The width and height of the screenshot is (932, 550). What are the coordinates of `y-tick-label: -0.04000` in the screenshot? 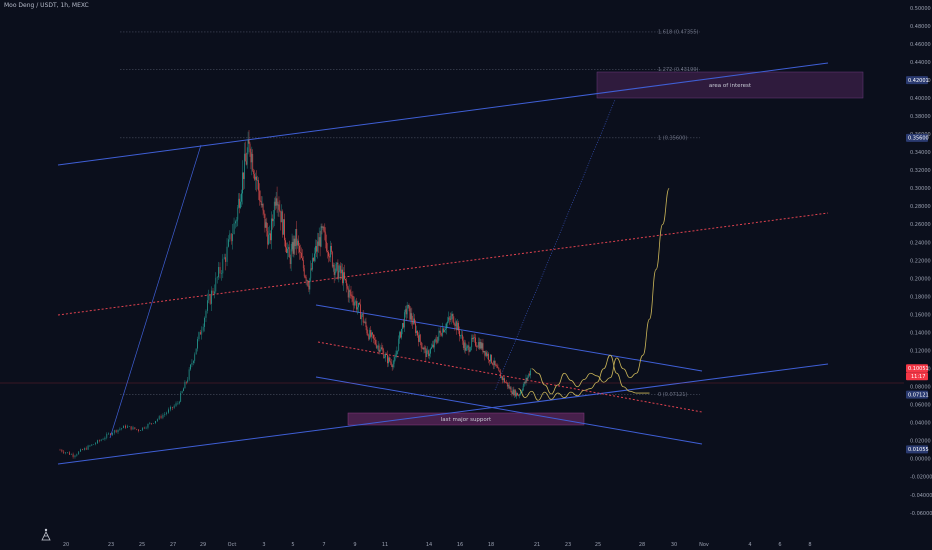 It's located at (921, 496).